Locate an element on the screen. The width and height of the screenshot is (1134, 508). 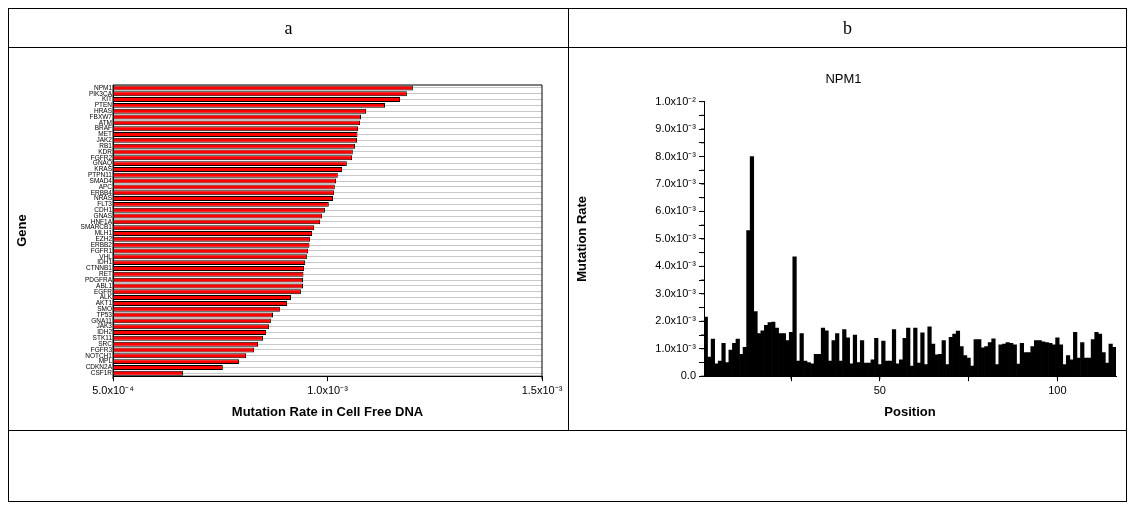
y-axis-title: Mutation Rate is located at coordinates (582, 238).